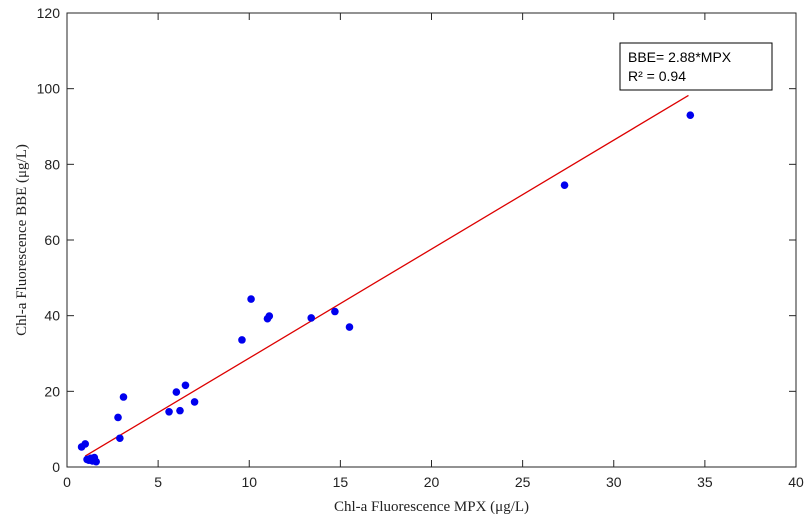 The image size is (808, 519). I want to click on x-tick-label: 40, so click(796, 482).